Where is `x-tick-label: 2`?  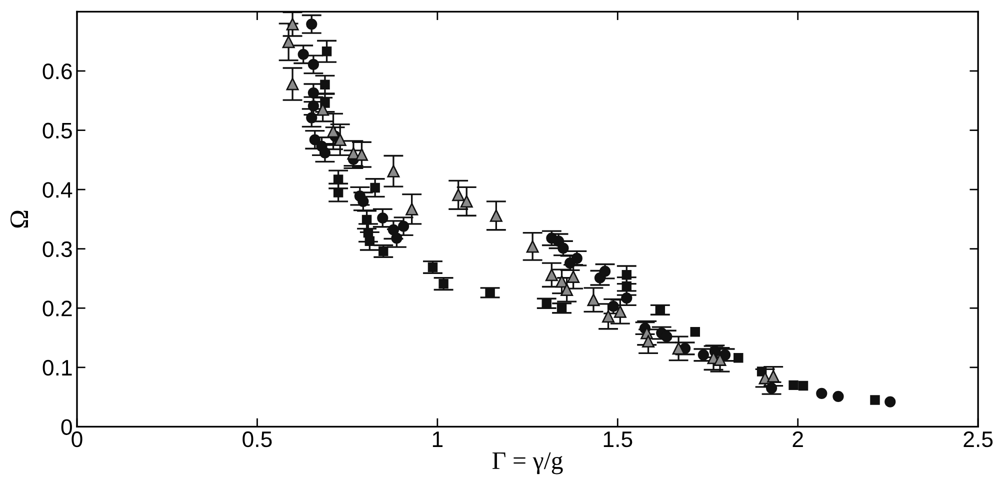
x-tick-label: 2 is located at coordinates (797, 439).